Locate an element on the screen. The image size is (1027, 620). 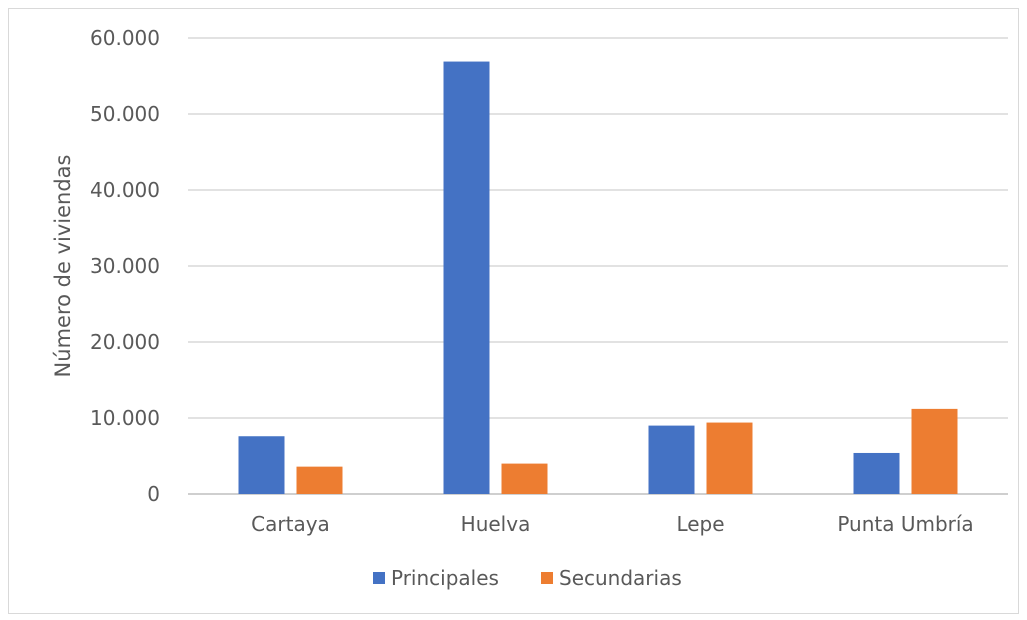
y-tick-label: 30.000 is located at coordinates (125, 266).